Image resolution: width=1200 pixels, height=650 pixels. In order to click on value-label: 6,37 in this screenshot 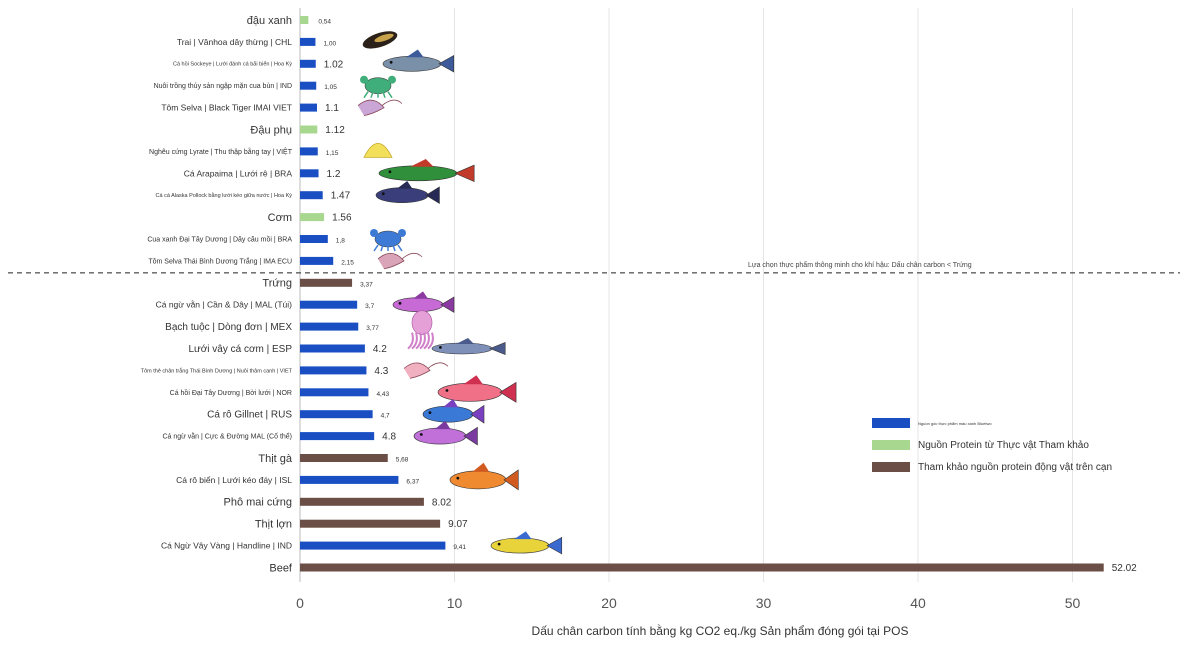, I will do `click(412, 481)`.